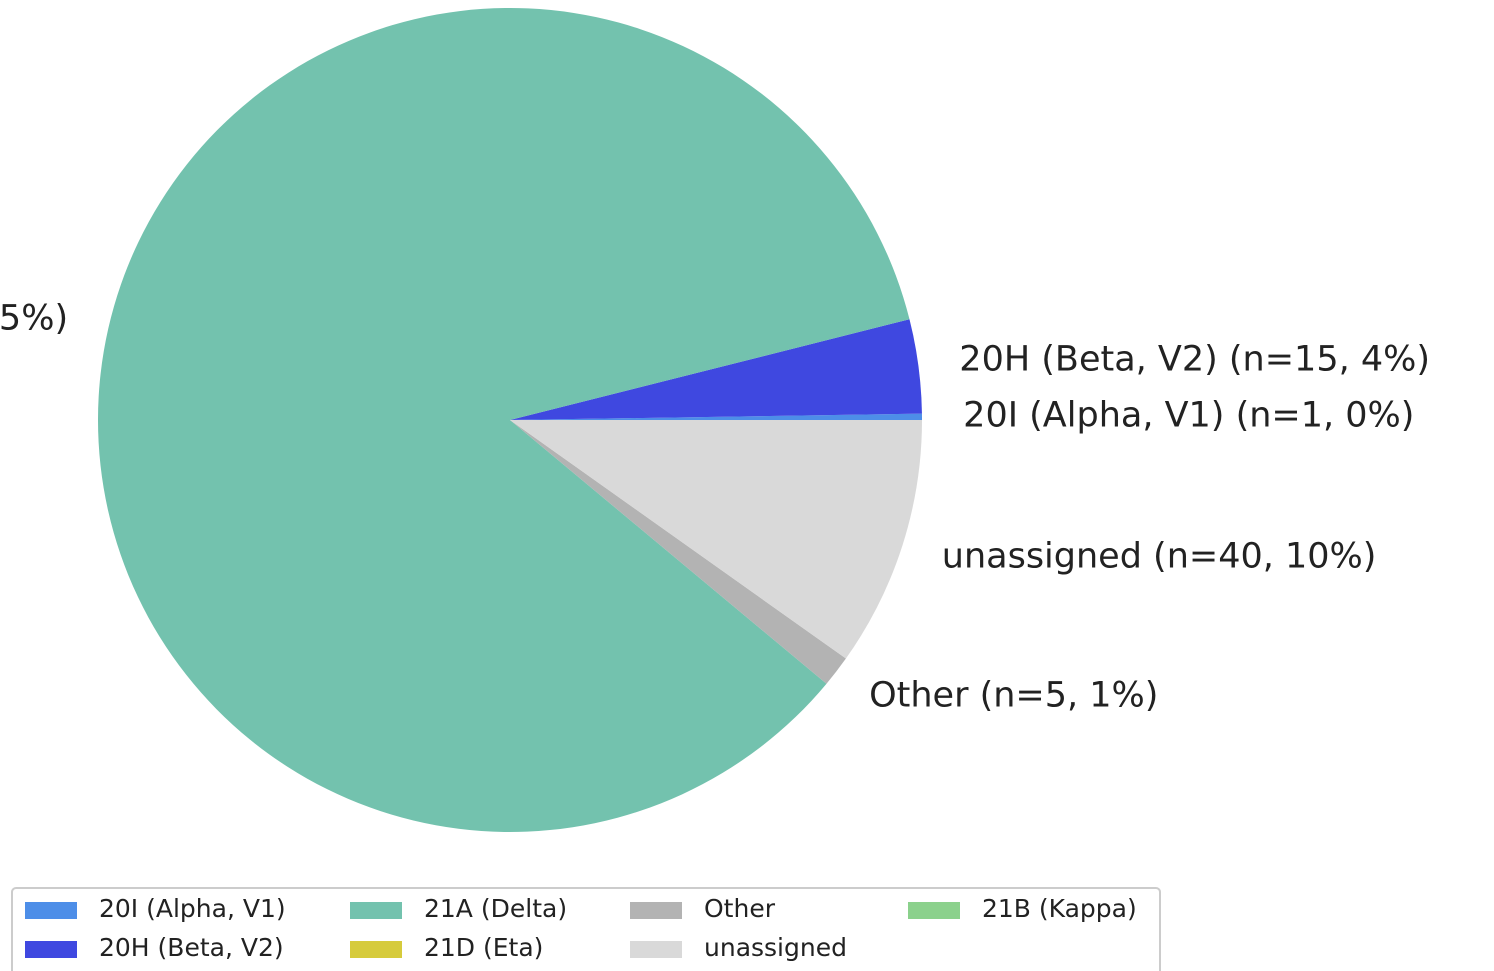 Image resolution: width=1494 pixels, height=971 pixels. What do you see at coordinates (1159, 557) in the screenshot?
I see `slice-label: unassigned (n=40, 10%)` at bounding box center [1159, 557].